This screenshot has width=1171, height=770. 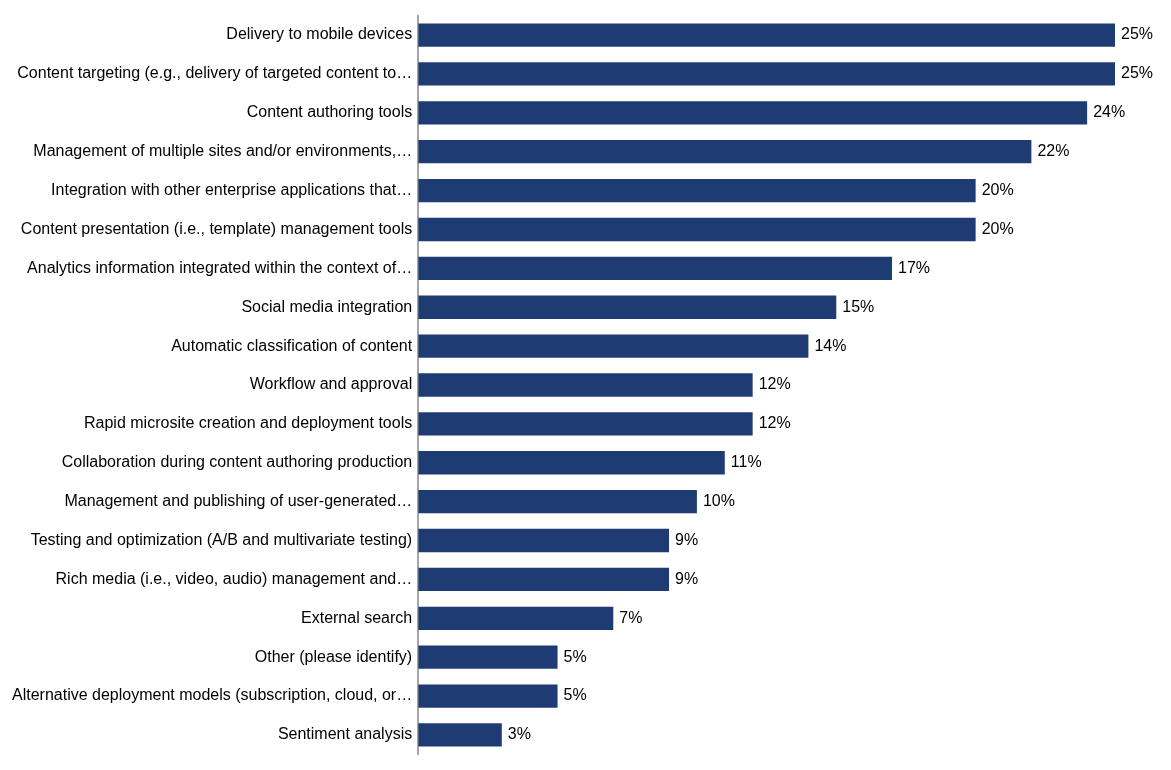 I want to click on y-tick-label: Collaboration during content authoring production, so click(x=237, y=462).